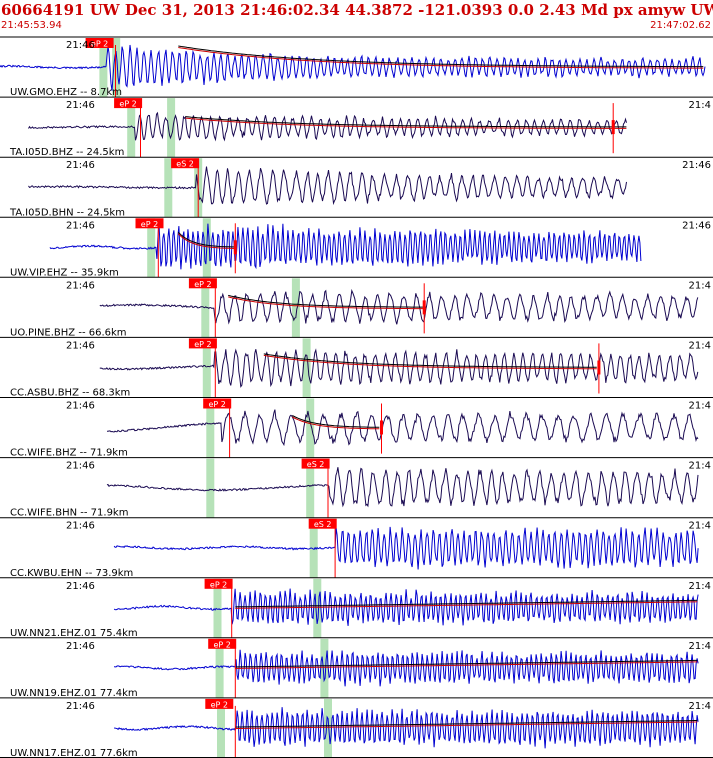  Describe the element at coordinates (70, 393) in the screenshot. I see `station-label: CC.ASBU.BHZ -- 68.3km` at that location.